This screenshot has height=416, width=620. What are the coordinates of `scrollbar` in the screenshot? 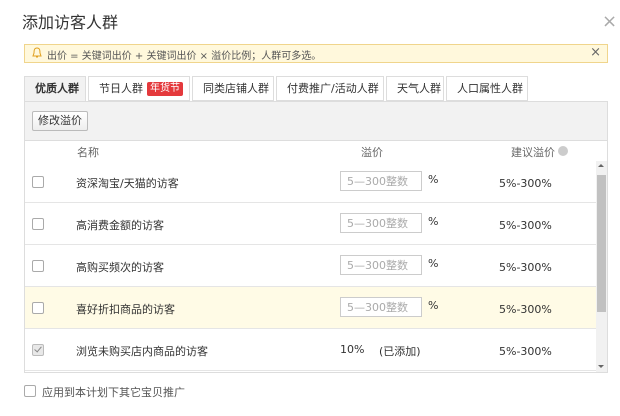 It's located at (602, 266).